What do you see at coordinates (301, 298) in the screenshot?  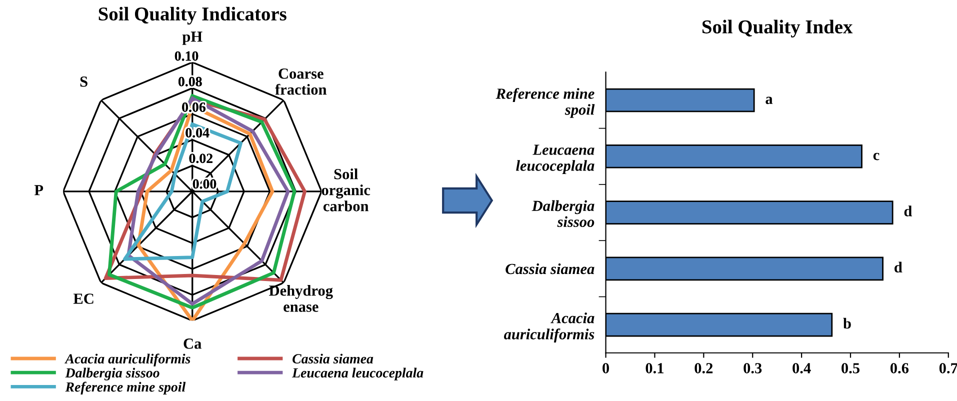 I see `spoke-label: Dehydrog enase` at bounding box center [301, 298].